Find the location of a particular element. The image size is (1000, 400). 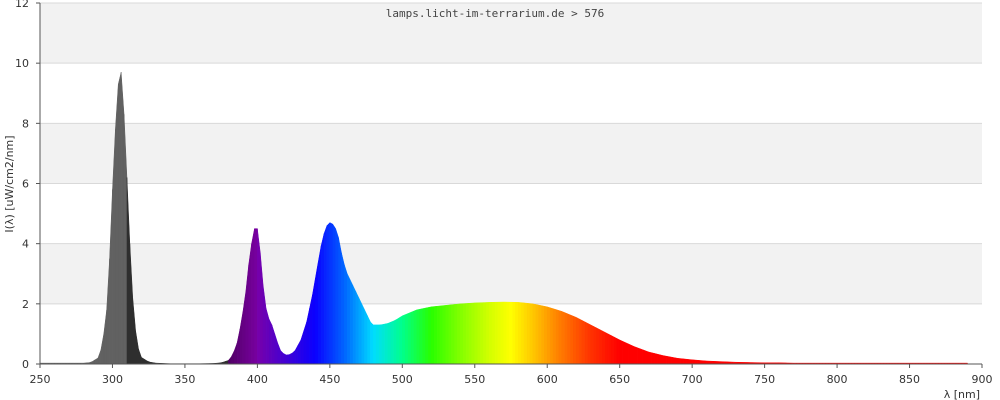

y-axis-ticks: 0 2 4 6 8 10 12 is located at coordinates (27, 185).